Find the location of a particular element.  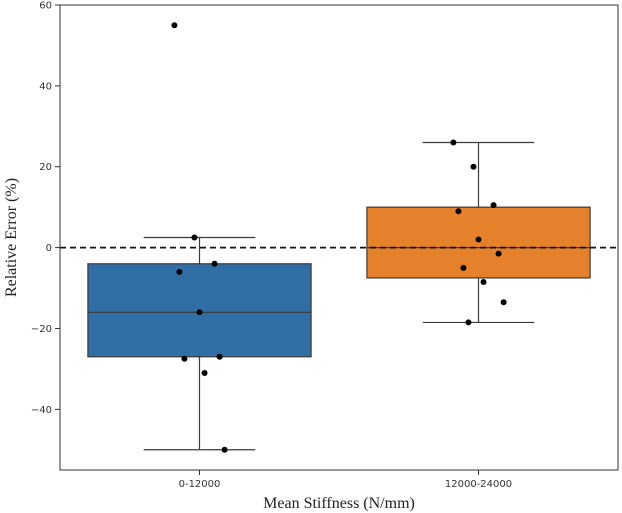

y-axis-title: Relative Error (%) is located at coordinates (11, 237).